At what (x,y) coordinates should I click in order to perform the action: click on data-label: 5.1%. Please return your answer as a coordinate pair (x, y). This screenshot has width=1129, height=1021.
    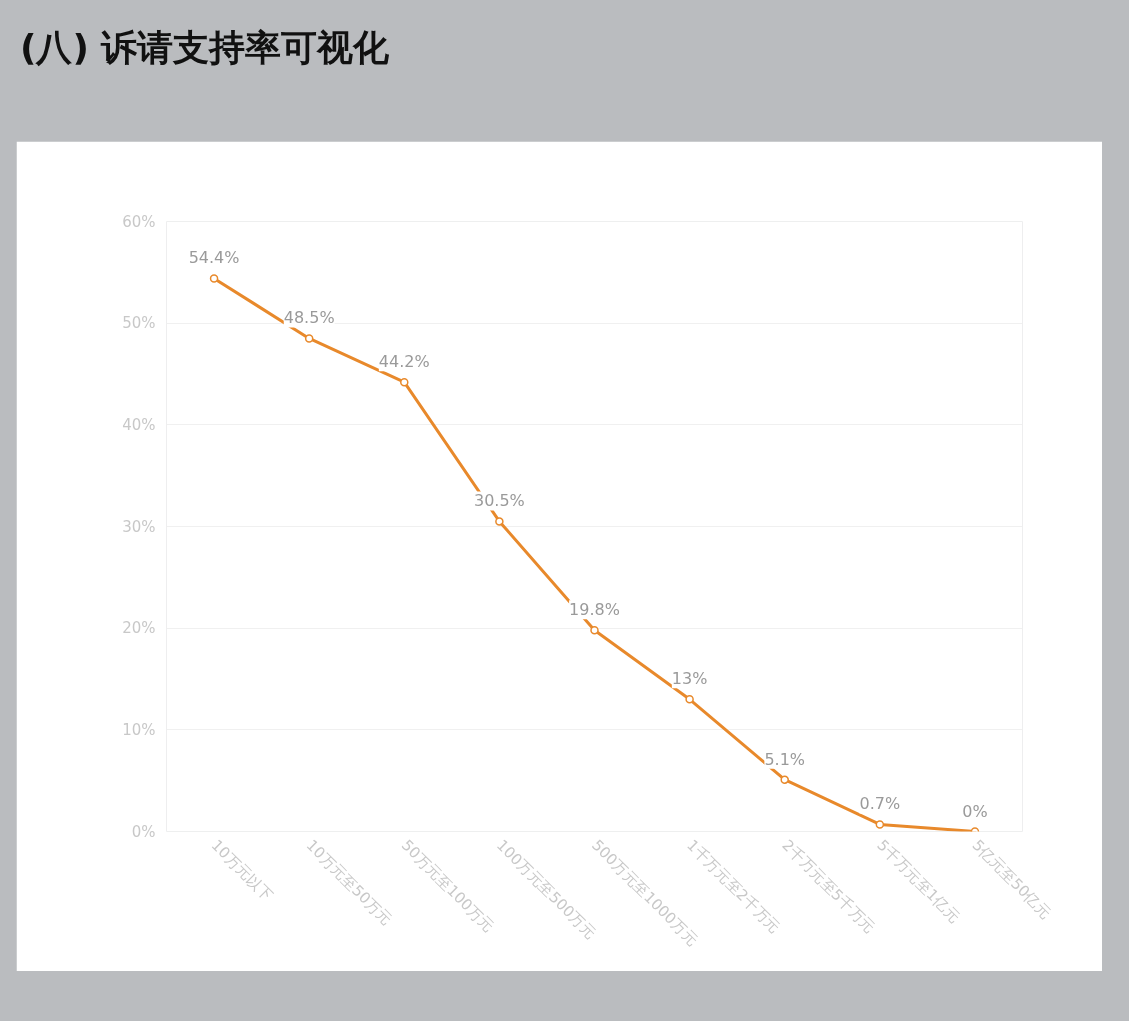
    Looking at the image, I should click on (785, 760).